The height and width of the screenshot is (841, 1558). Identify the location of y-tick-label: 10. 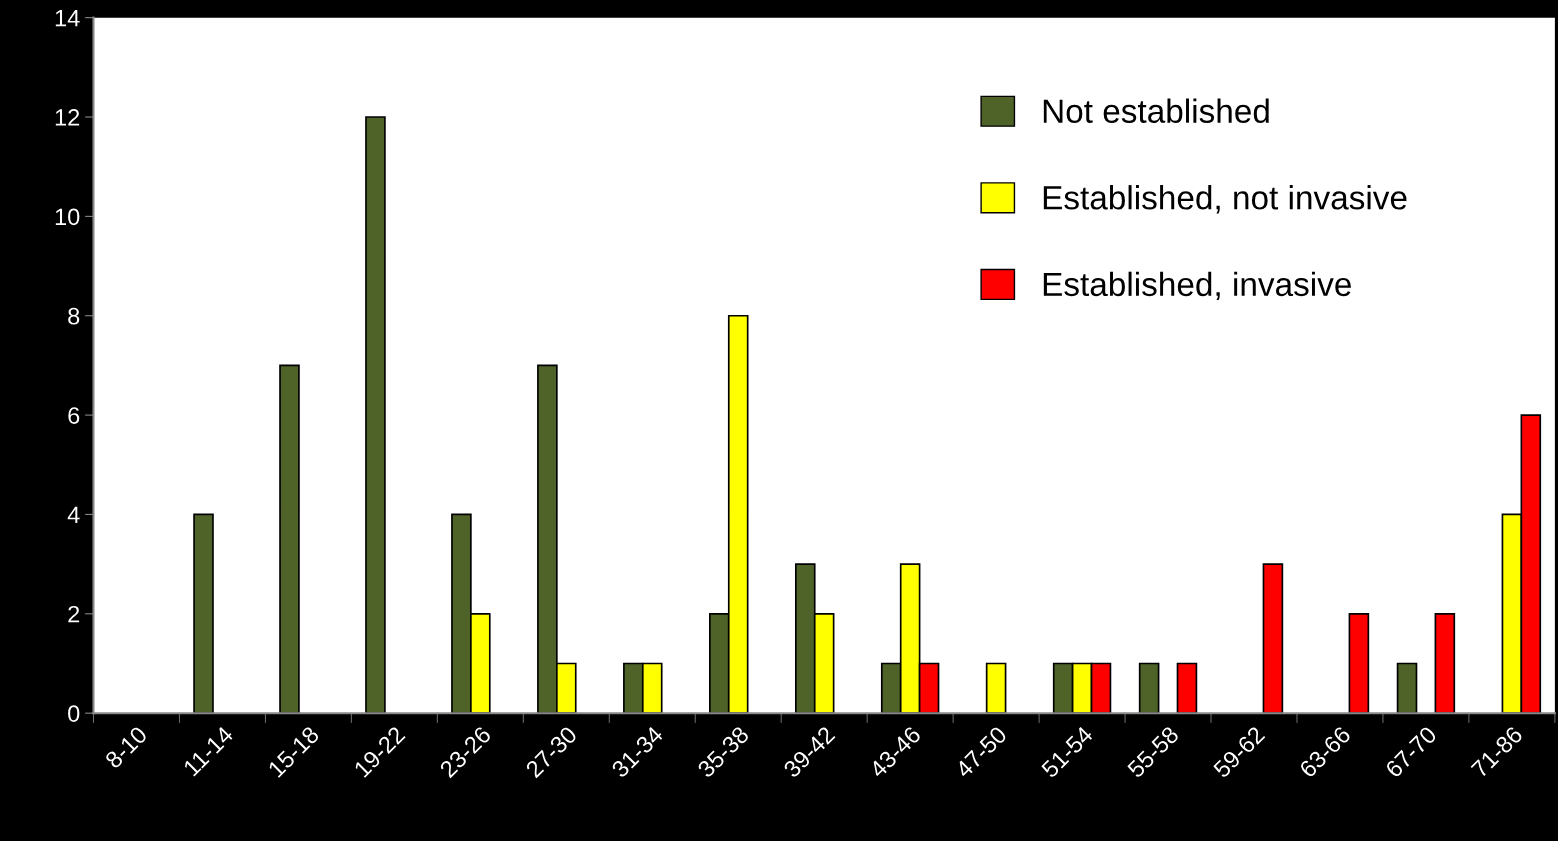
(67, 217).